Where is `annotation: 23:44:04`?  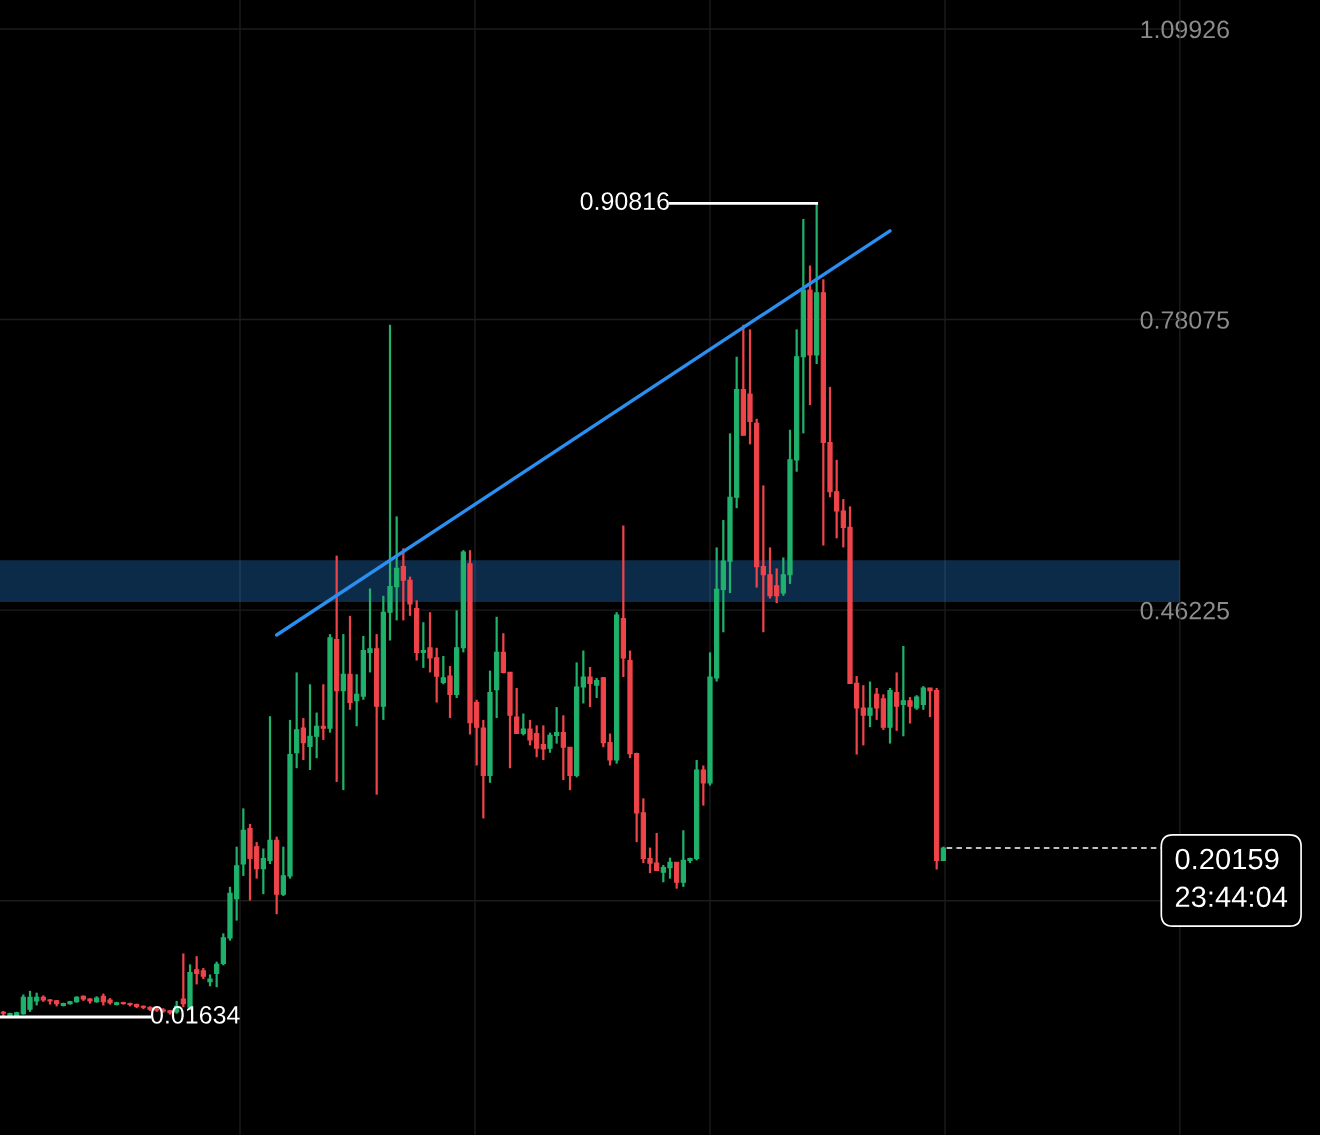 annotation: 23:44:04 is located at coordinates (1231, 897).